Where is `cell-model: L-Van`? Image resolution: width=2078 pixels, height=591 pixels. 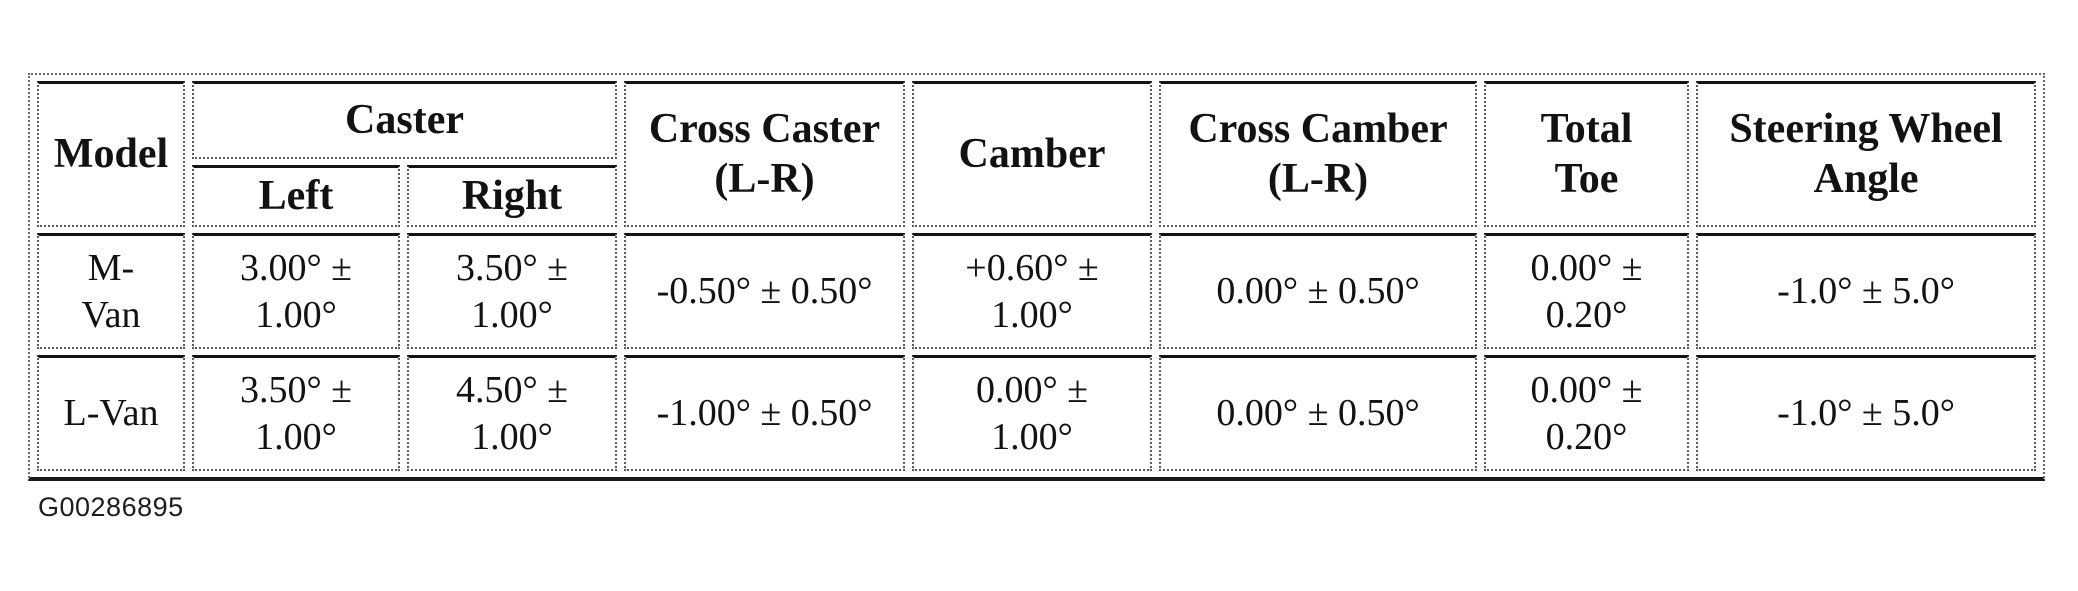 cell-model: L-Van is located at coordinates (111, 413).